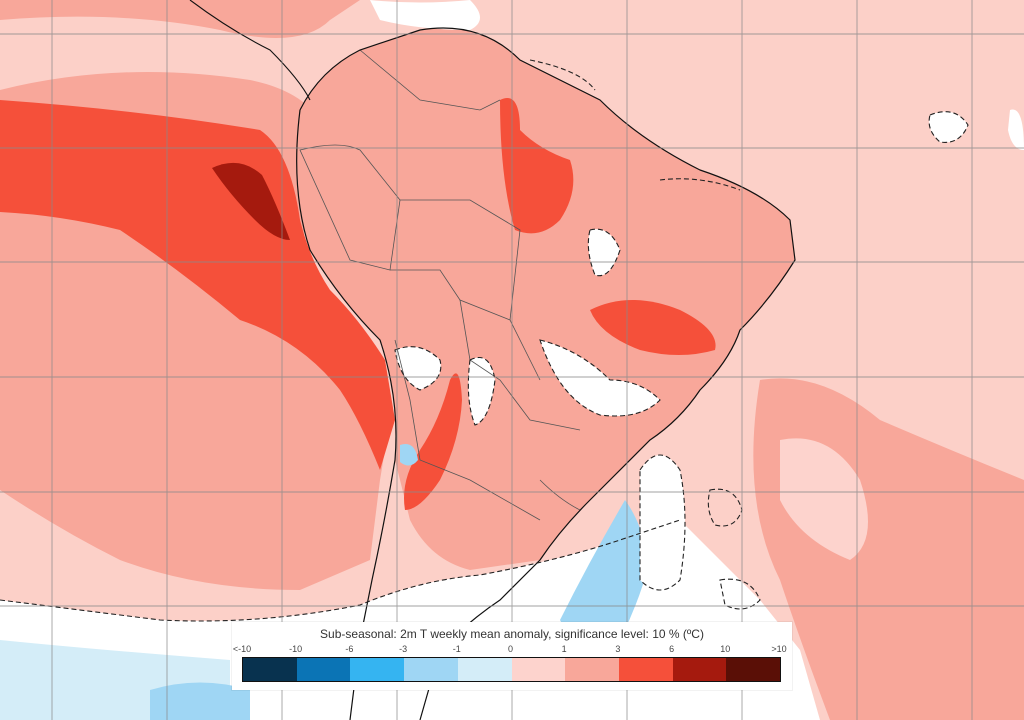 This screenshot has height=720, width=1024. Describe the element at coordinates (604, 252) in the screenshot. I see `white-patch-northeast` at that location.